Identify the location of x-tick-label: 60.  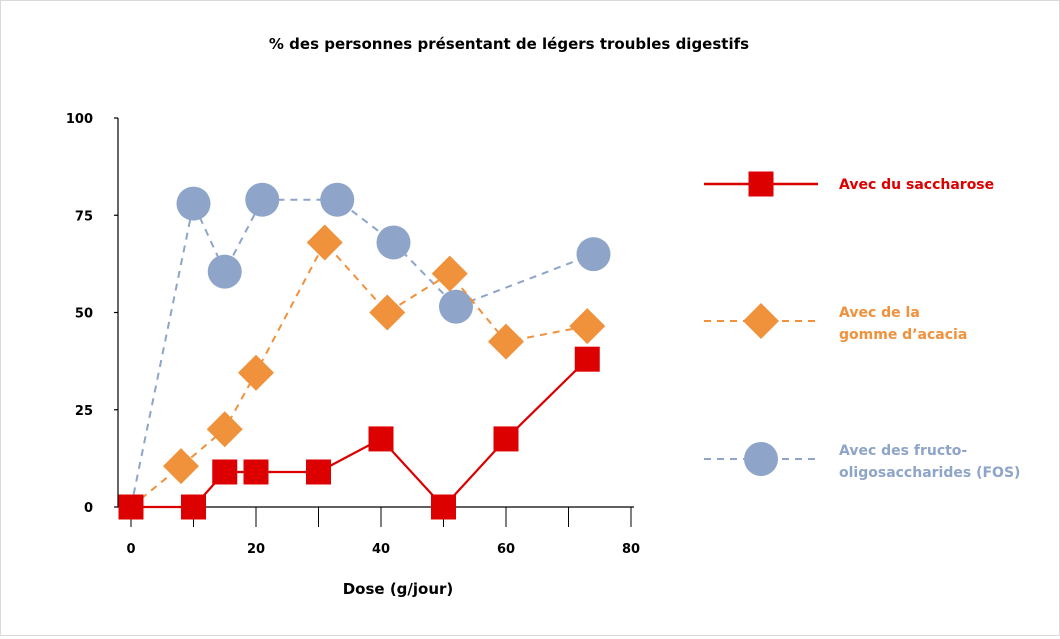
(506, 549).